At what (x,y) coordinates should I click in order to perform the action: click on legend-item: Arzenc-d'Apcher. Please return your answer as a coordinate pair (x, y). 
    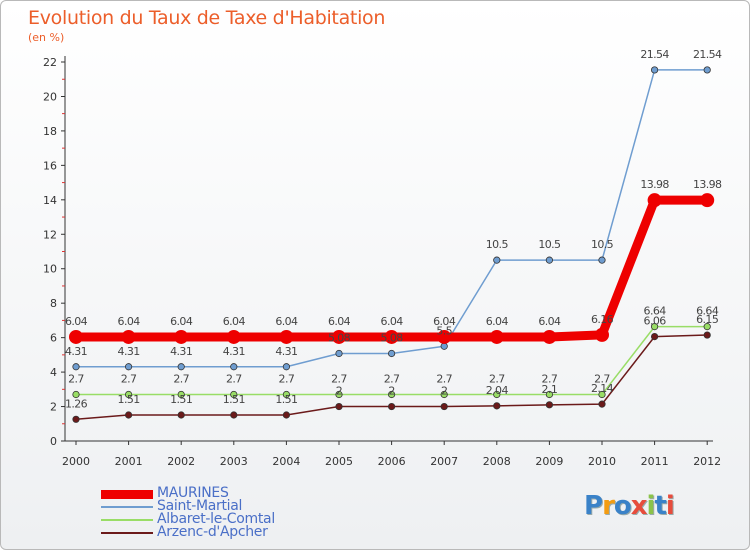
    Looking at the image, I should click on (231, 532).